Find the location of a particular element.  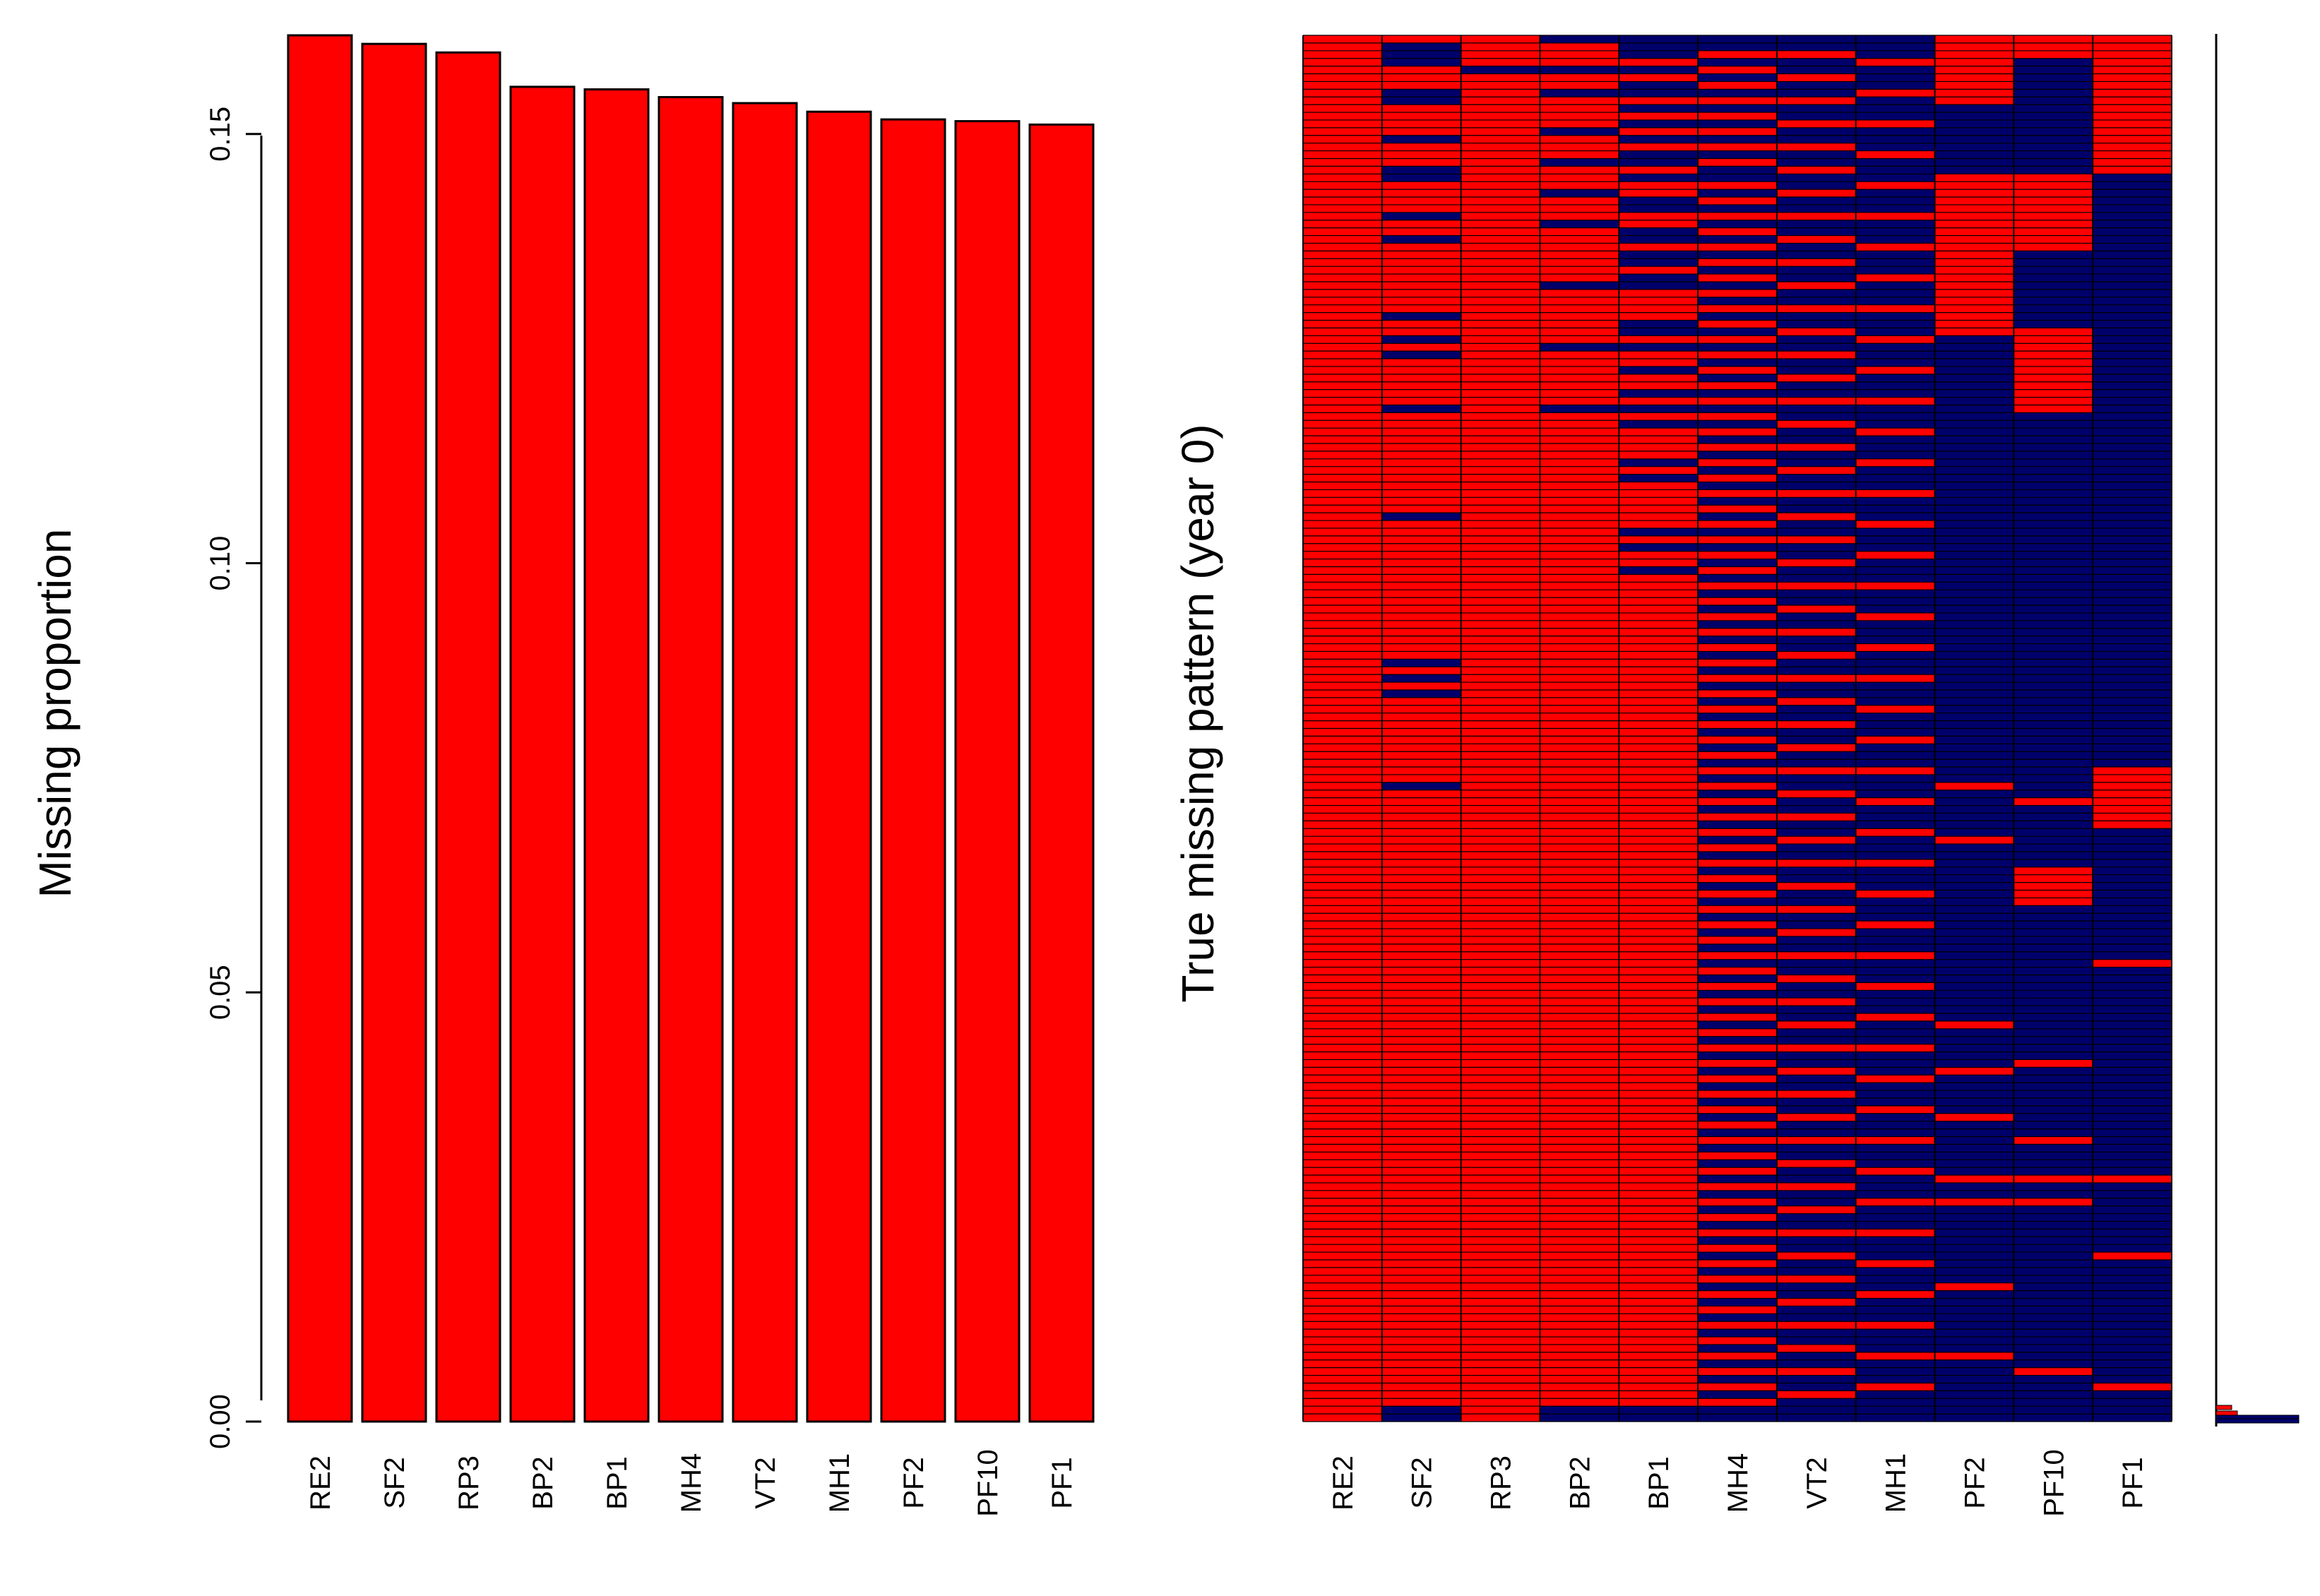

bar-bp2 is located at coordinates (542, 754).